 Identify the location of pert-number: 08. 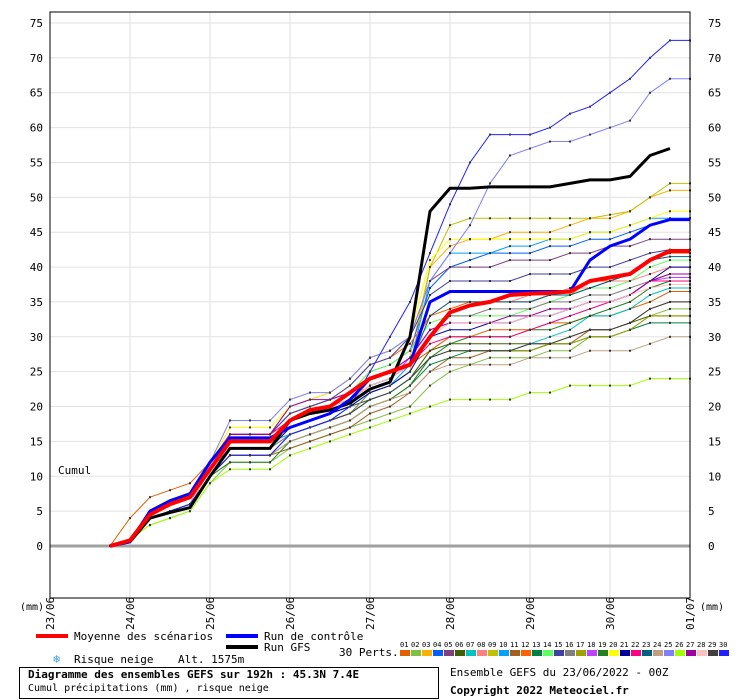
(481, 645).